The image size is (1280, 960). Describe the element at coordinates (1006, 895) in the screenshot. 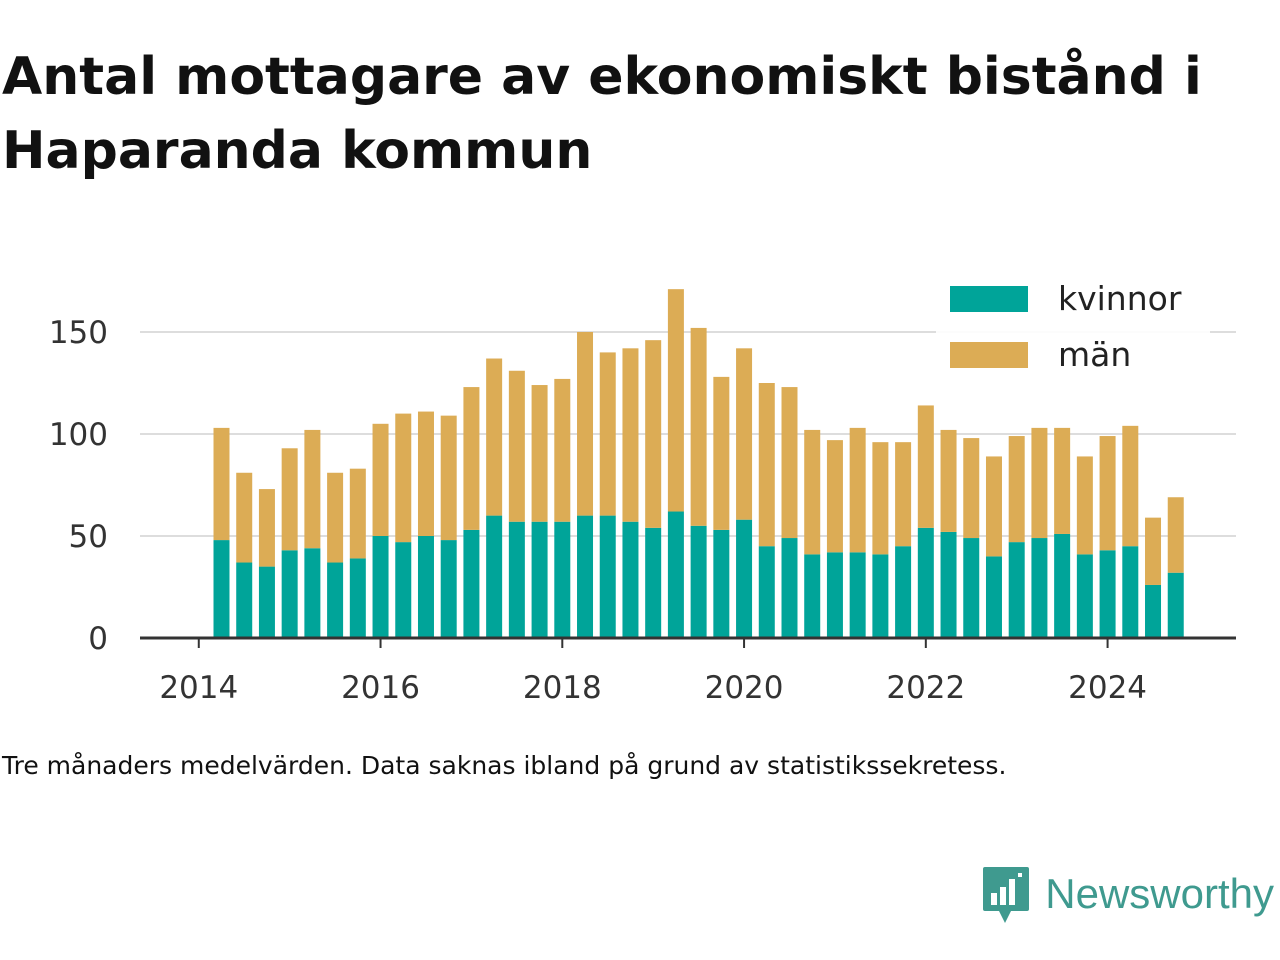

I see `newsworthy-logo-icon` at that location.